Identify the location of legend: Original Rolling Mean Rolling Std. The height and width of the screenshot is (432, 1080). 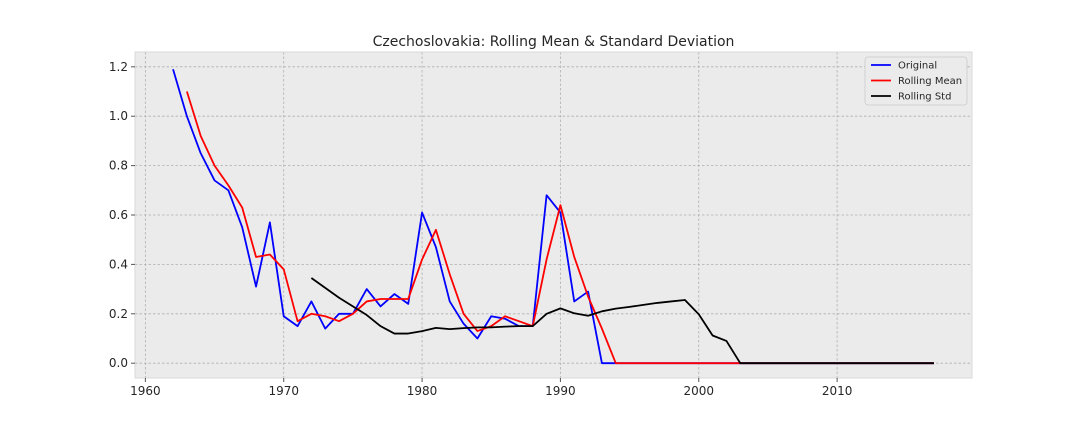
(916, 81).